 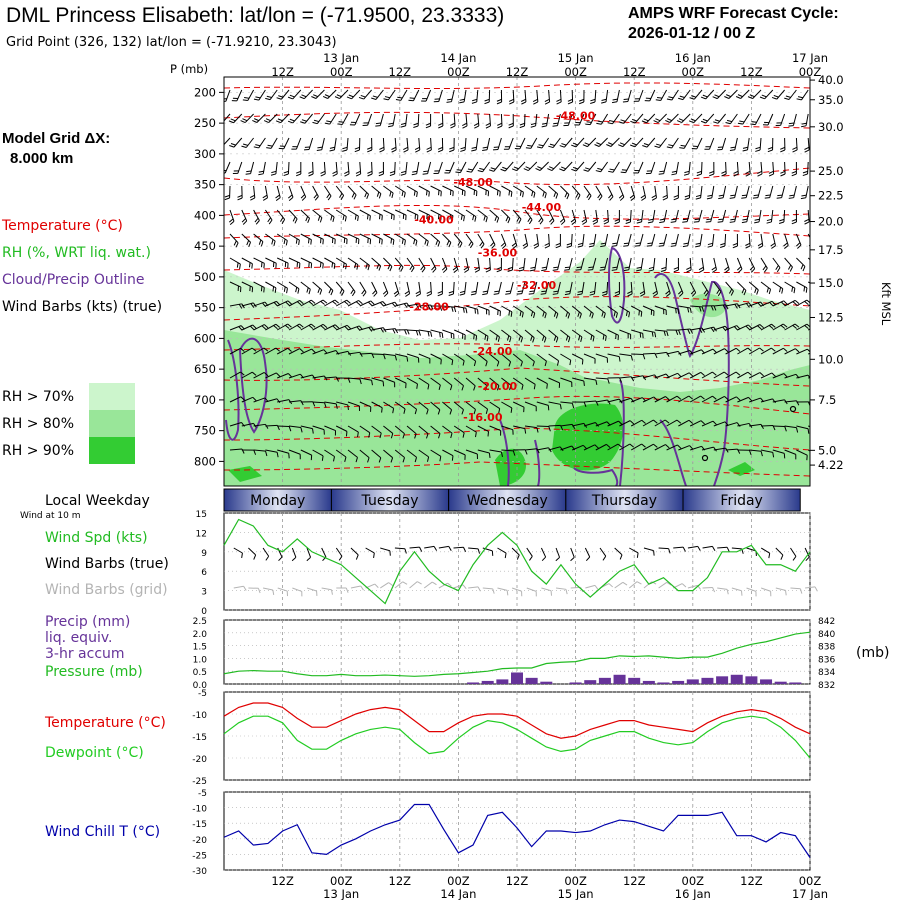 I want to click on kft-tick-label: 17.5, so click(x=831, y=250).